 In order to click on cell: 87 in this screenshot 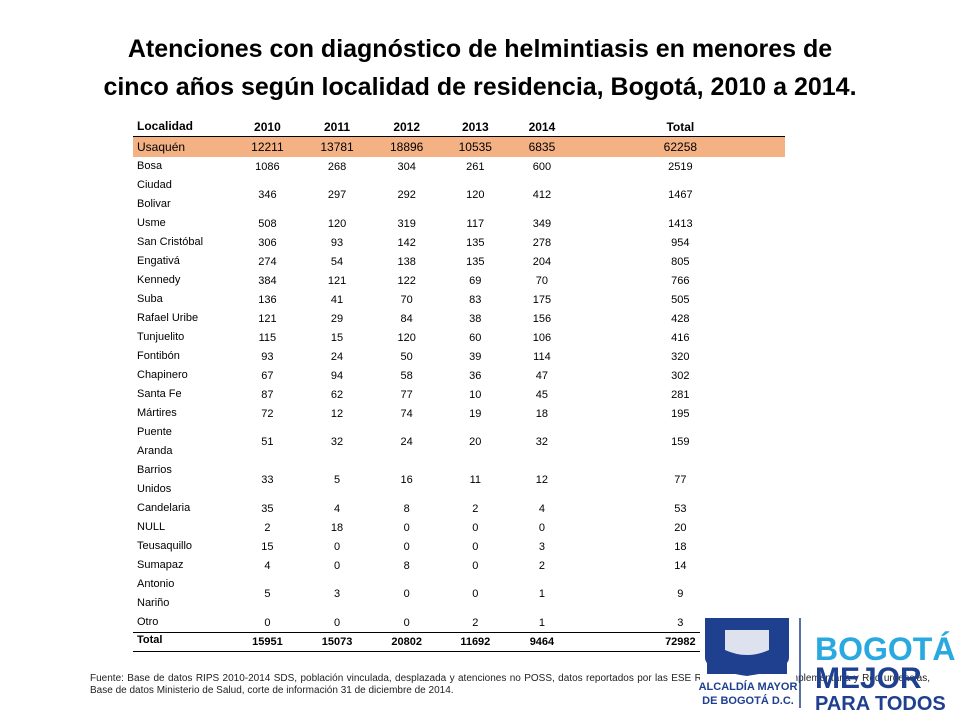, I will do `click(267, 394)`.